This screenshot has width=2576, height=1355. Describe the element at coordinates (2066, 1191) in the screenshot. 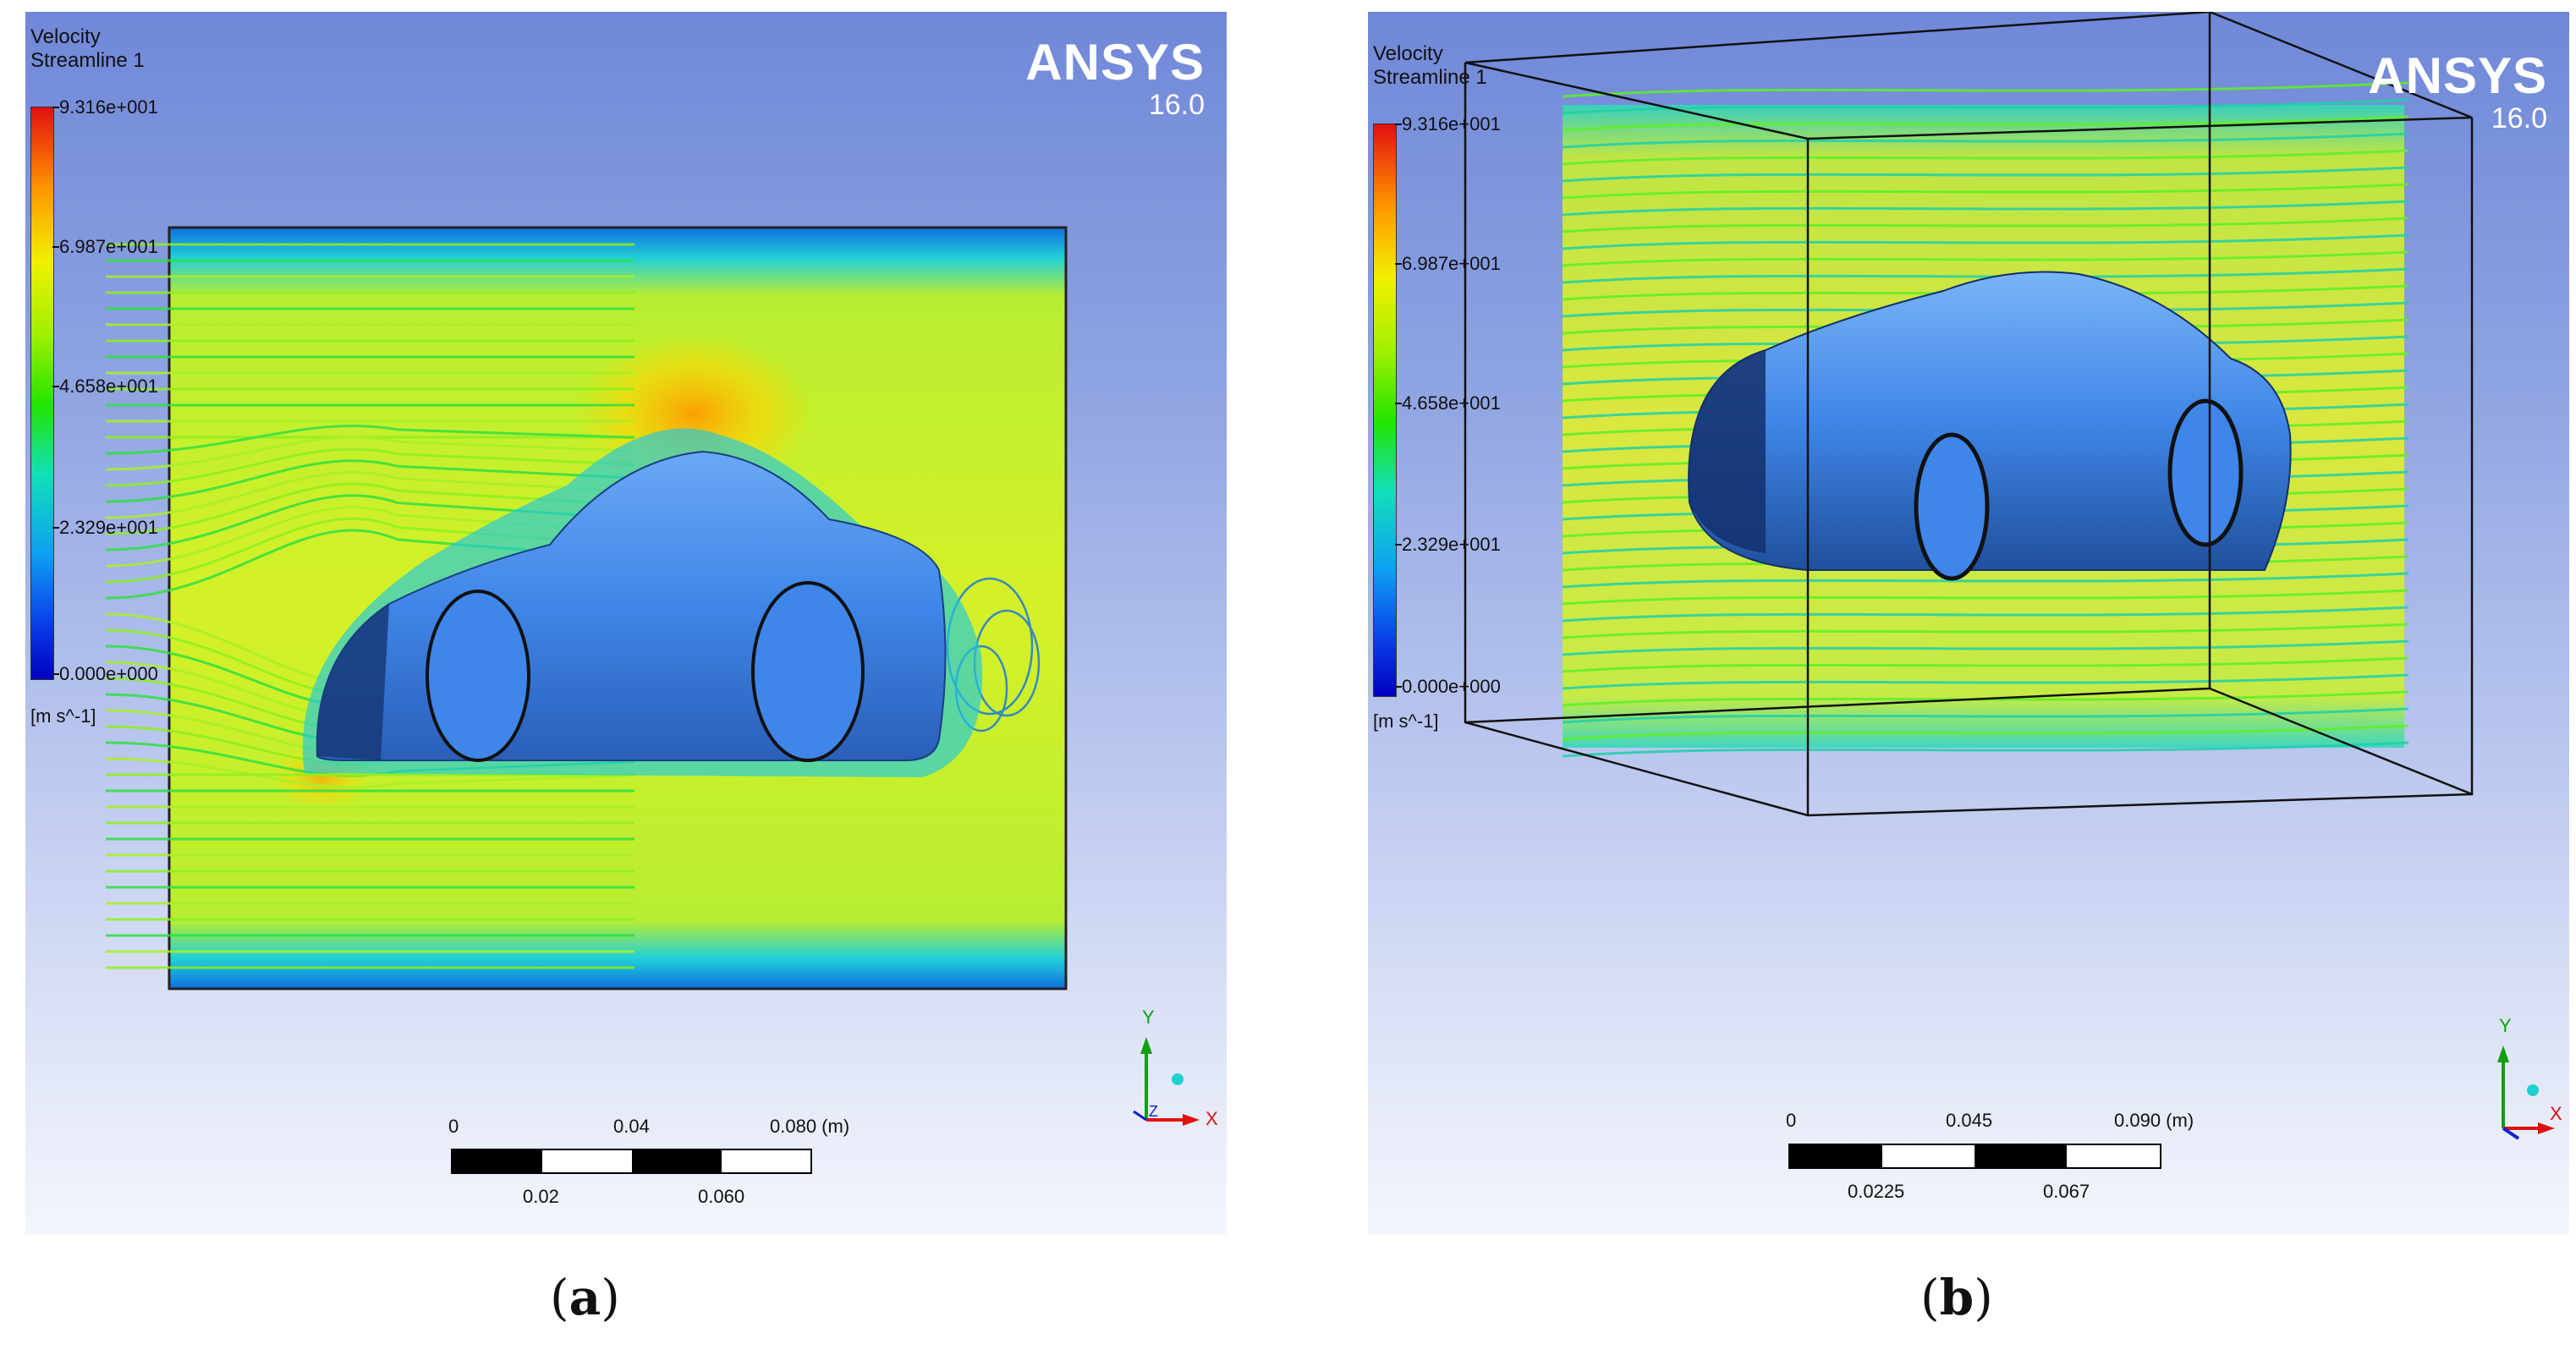

I see `scale-label-q3: 0.067` at that location.